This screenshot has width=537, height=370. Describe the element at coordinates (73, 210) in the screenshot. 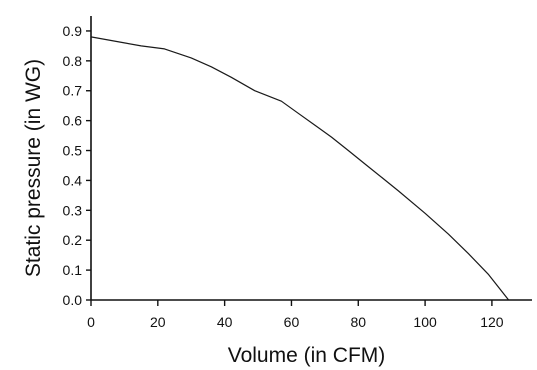

I see `y-tick-label: 0.3` at that location.